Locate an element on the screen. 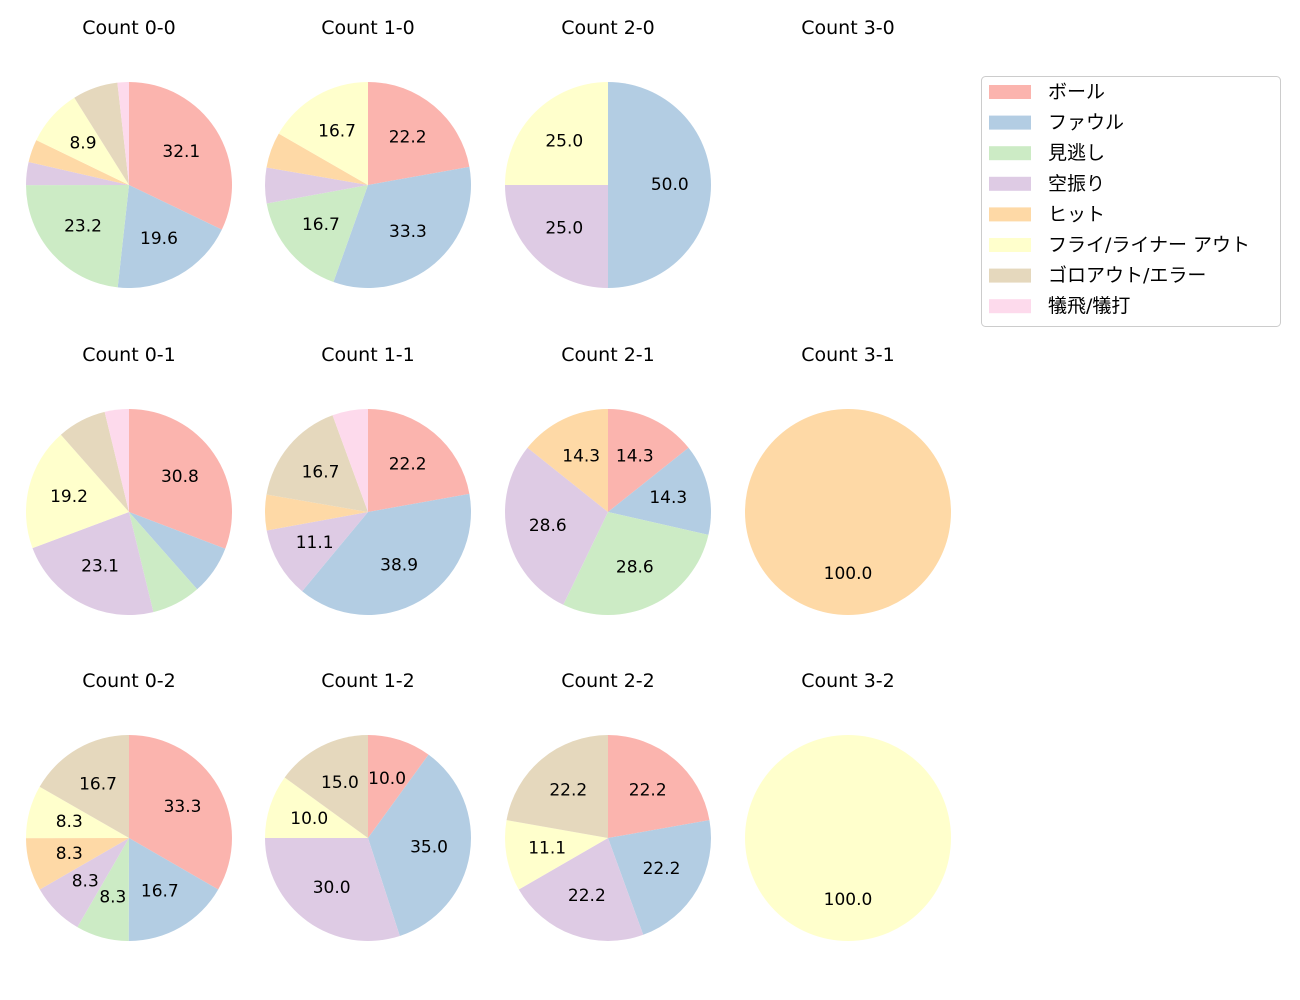  pie-subplot: Count 0-1 30.8 23.1 19.2 is located at coordinates (128, 479).